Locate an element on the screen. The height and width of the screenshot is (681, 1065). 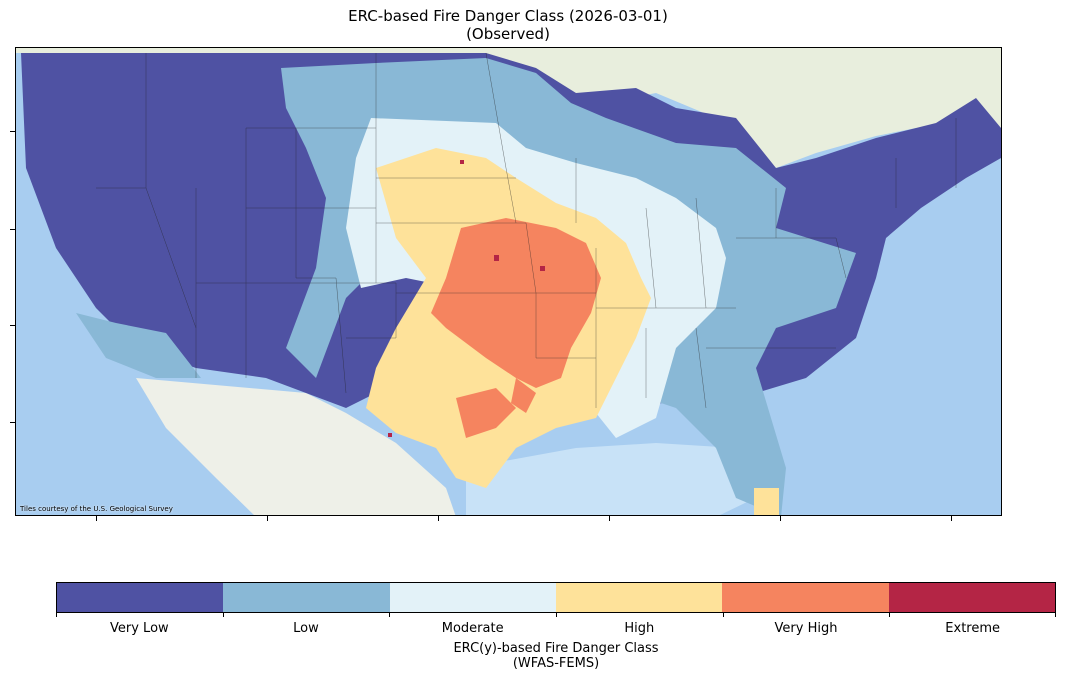
zone-very-high-texas is located at coordinates (486, 413).